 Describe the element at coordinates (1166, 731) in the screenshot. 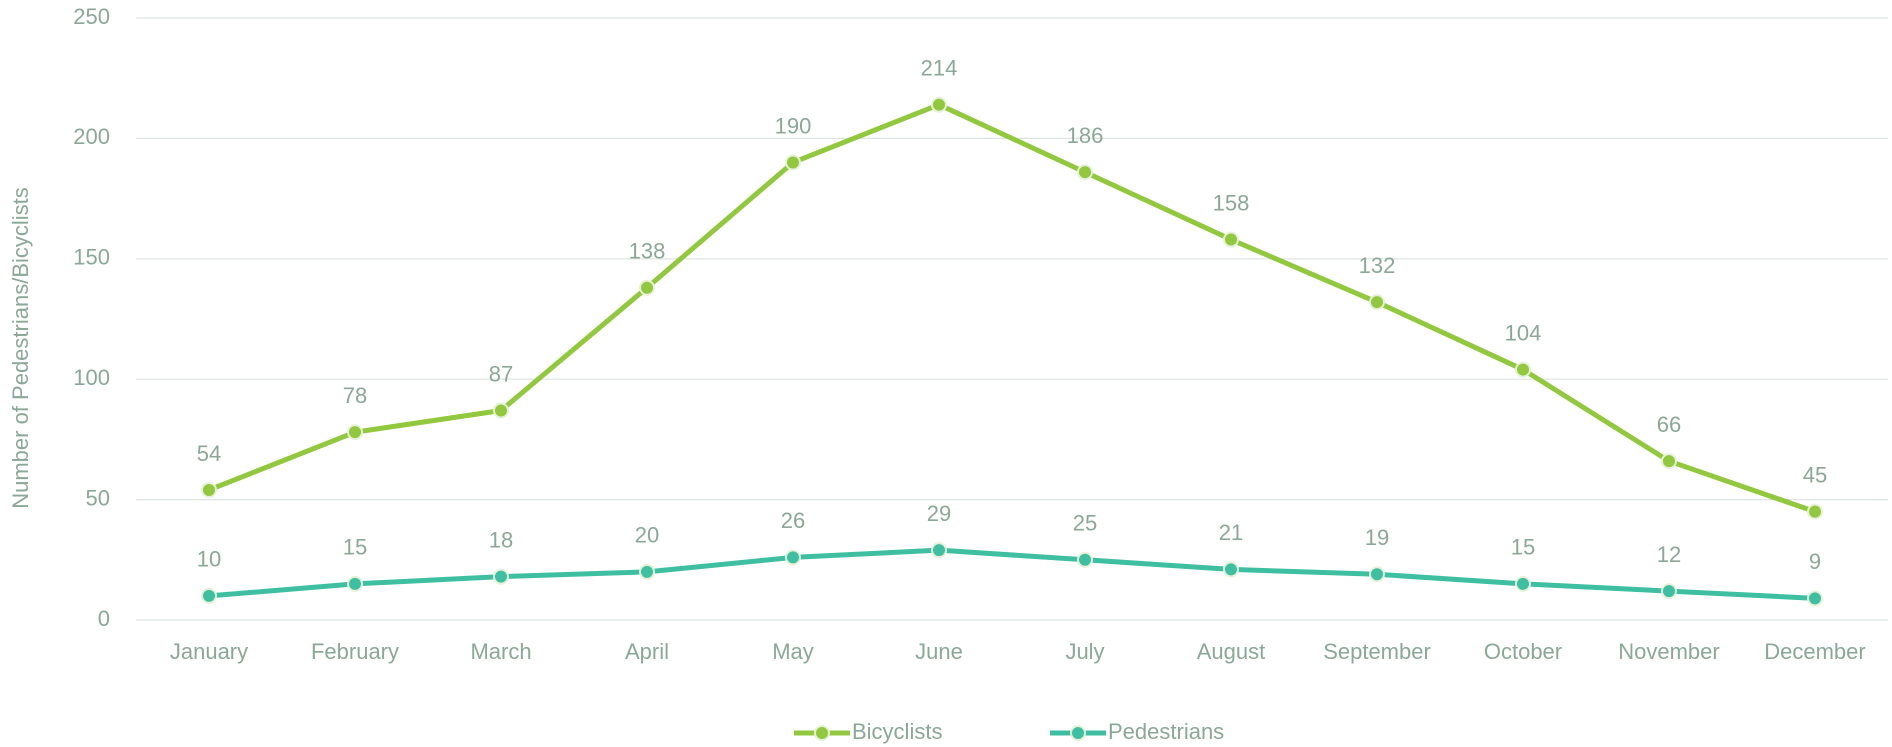

I see `legend-label: Pedestrians` at that location.